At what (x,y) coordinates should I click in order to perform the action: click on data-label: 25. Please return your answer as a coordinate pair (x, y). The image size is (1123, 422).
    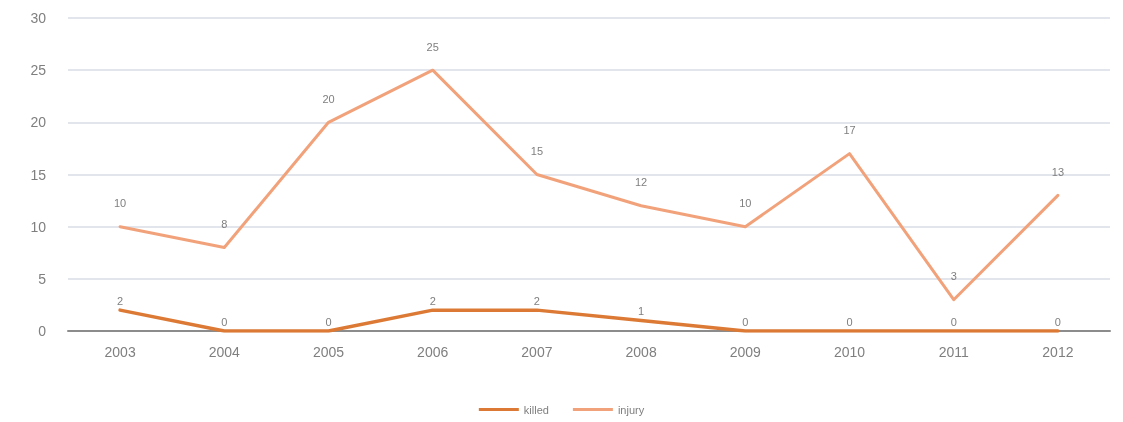
    Looking at the image, I should click on (432, 46).